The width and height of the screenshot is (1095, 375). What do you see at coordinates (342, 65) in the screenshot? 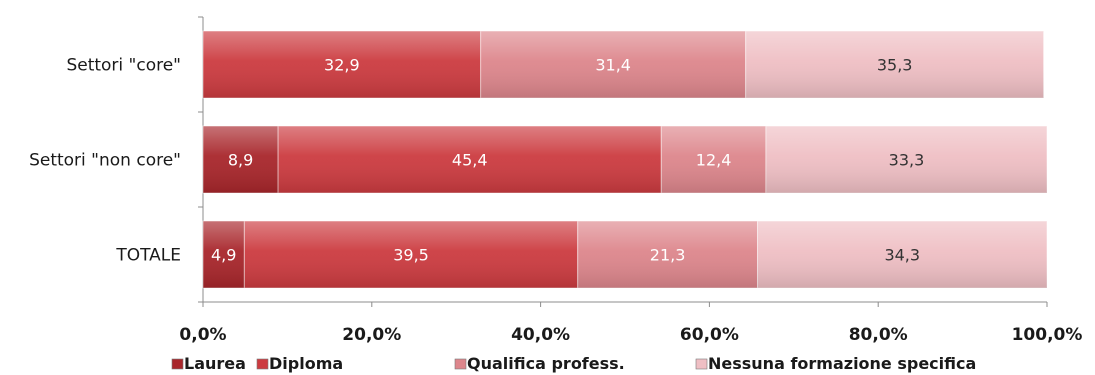
I see `bar-data-label: 32,9` at bounding box center [342, 65].